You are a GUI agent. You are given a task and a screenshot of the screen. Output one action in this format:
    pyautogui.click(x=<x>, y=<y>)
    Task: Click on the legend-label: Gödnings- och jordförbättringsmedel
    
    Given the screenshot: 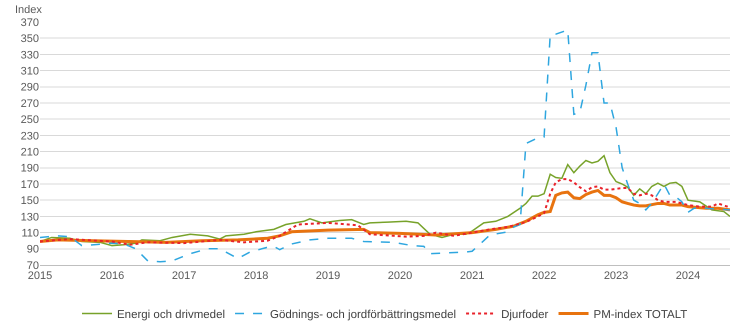 What is the action you would take?
    pyautogui.click(x=363, y=315)
    